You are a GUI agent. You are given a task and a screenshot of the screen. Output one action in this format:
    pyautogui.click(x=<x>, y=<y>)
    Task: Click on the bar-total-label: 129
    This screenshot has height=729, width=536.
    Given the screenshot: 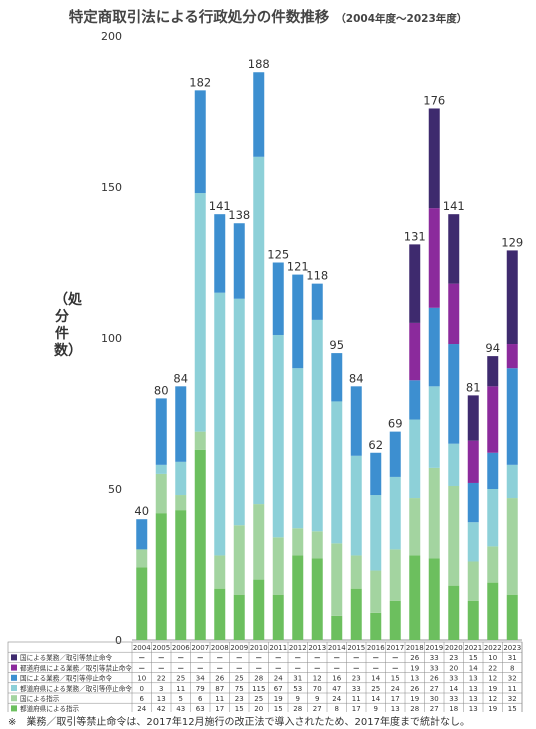 What is the action you would take?
    pyautogui.click(x=512, y=242)
    